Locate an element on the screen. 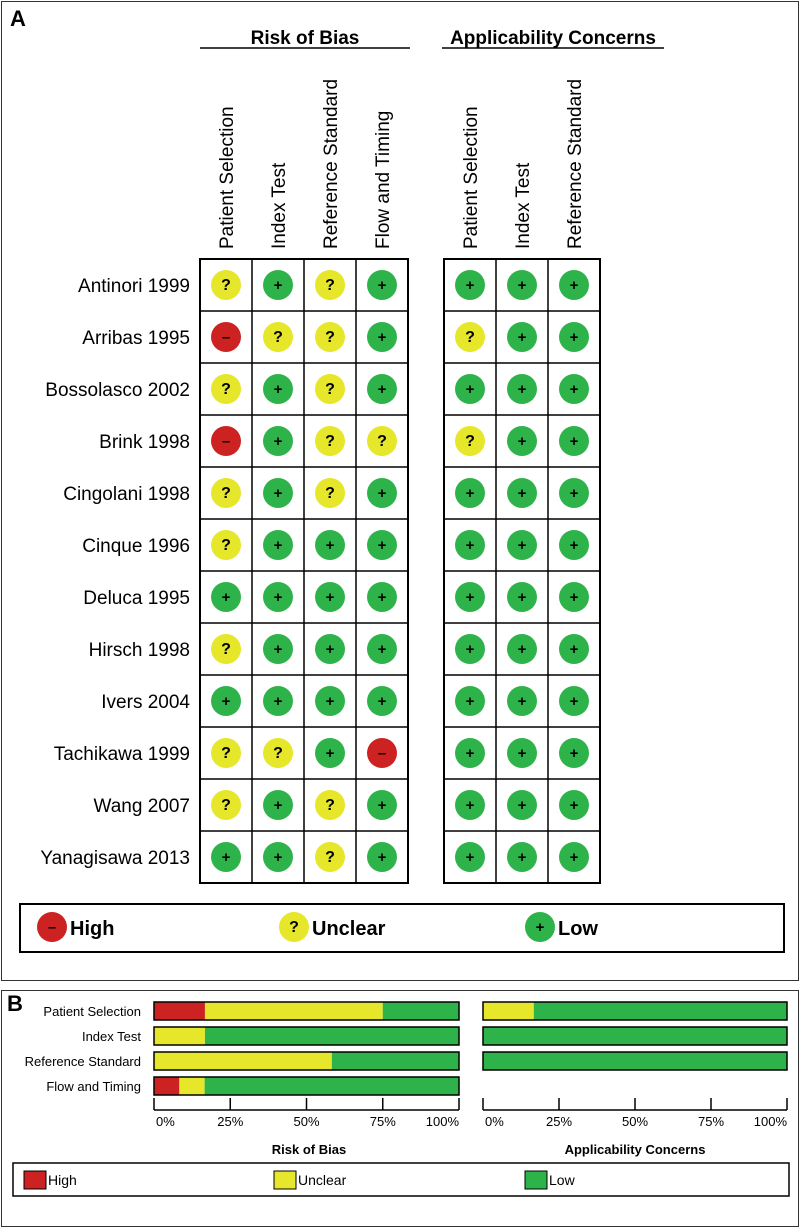 The image size is (800, 1228). study-label: Brink 1998 is located at coordinates (144, 442).